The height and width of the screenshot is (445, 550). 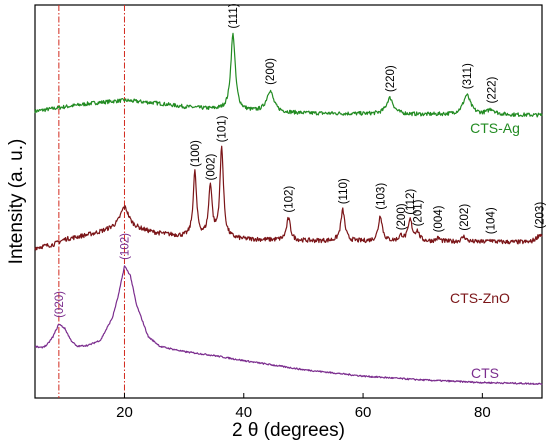 What do you see at coordinates (480, 298) in the screenshot?
I see `series-label-cts-zno: CTS-ZnO` at bounding box center [480, 298].